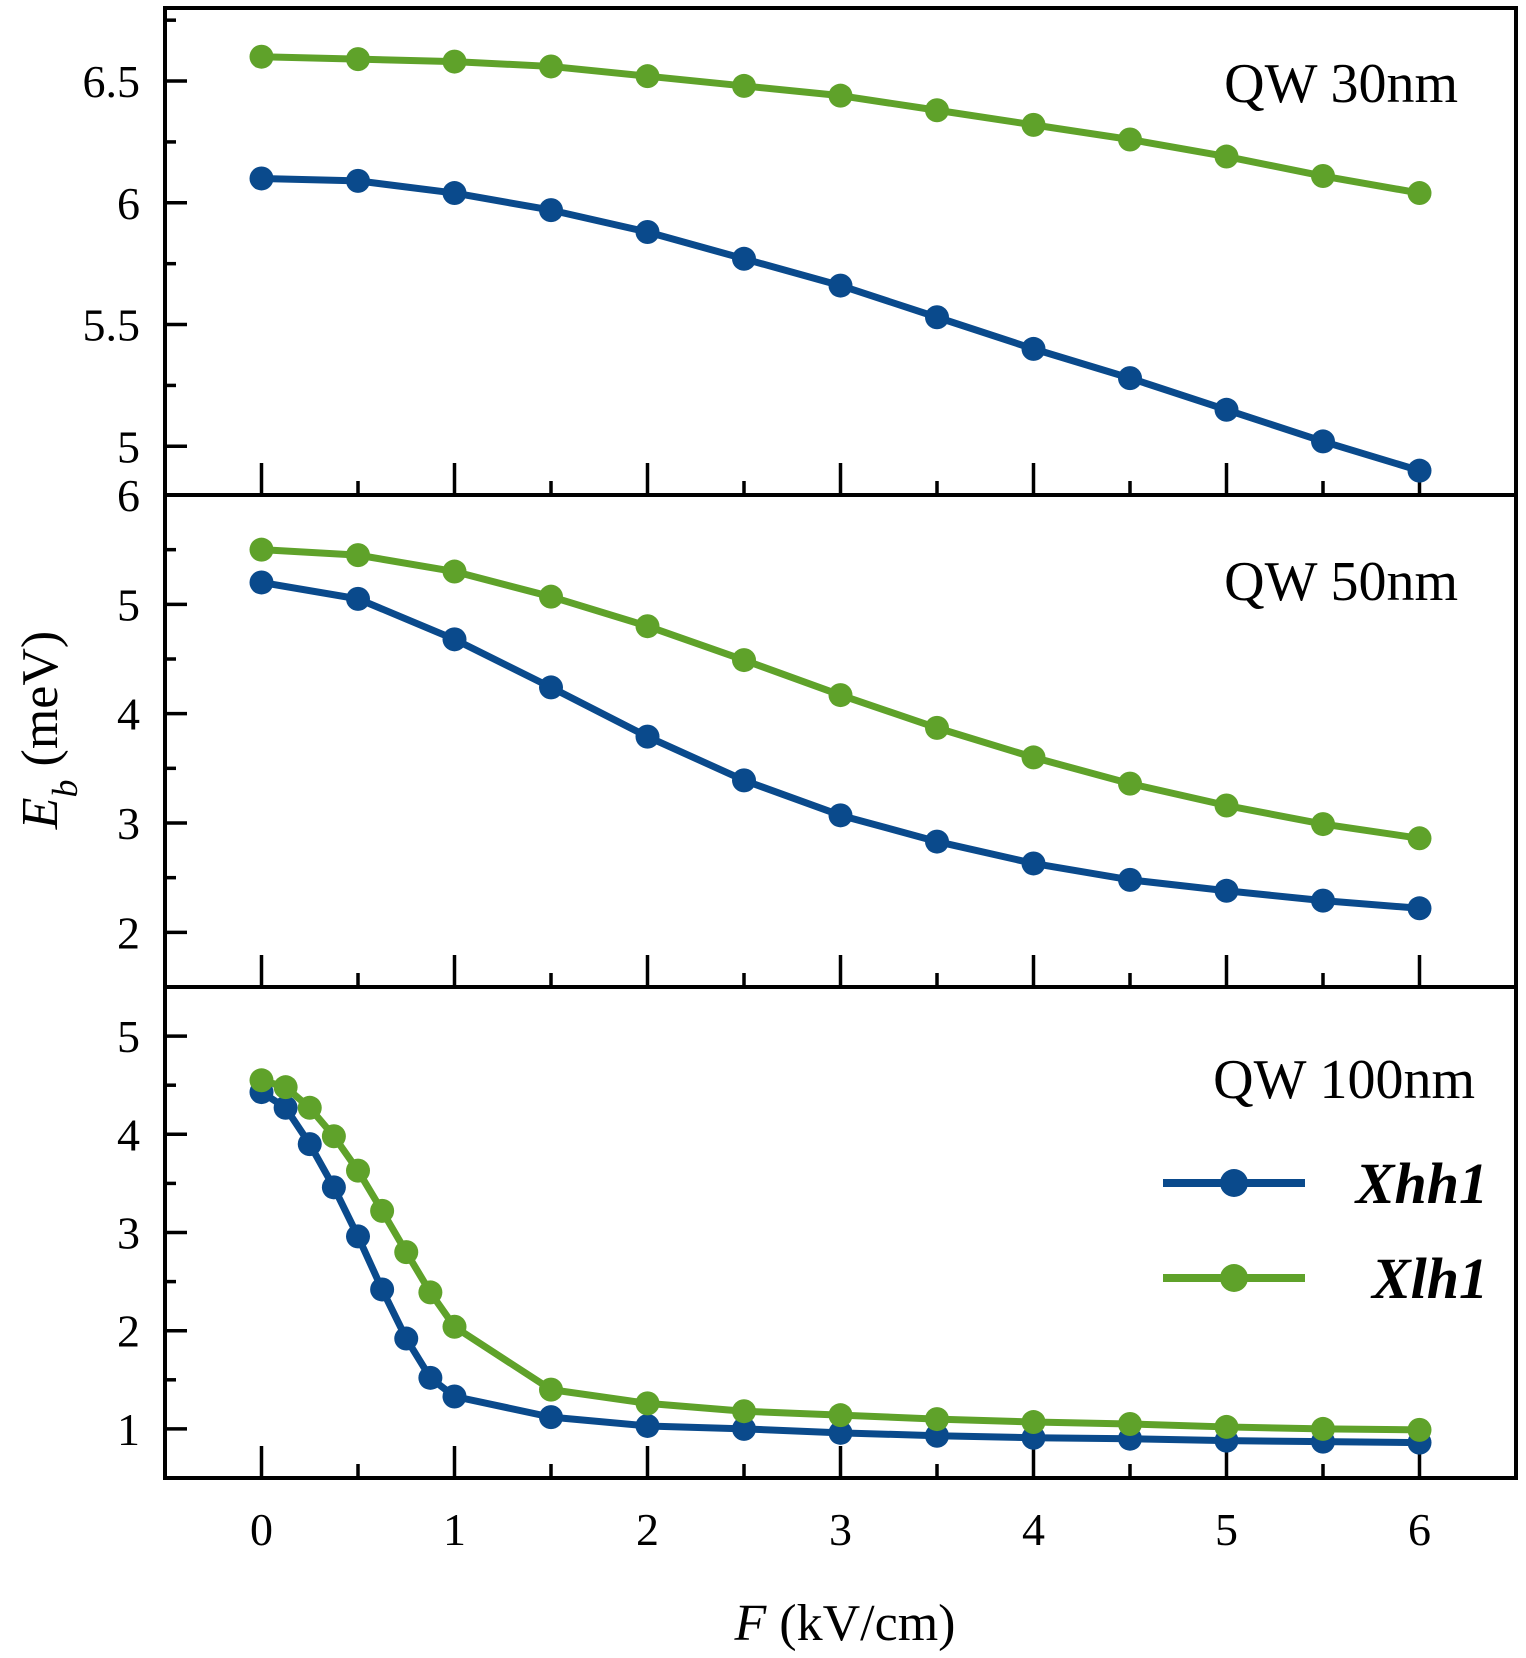  I want to click on x-tick-label: 4, so click(1033, 1529).